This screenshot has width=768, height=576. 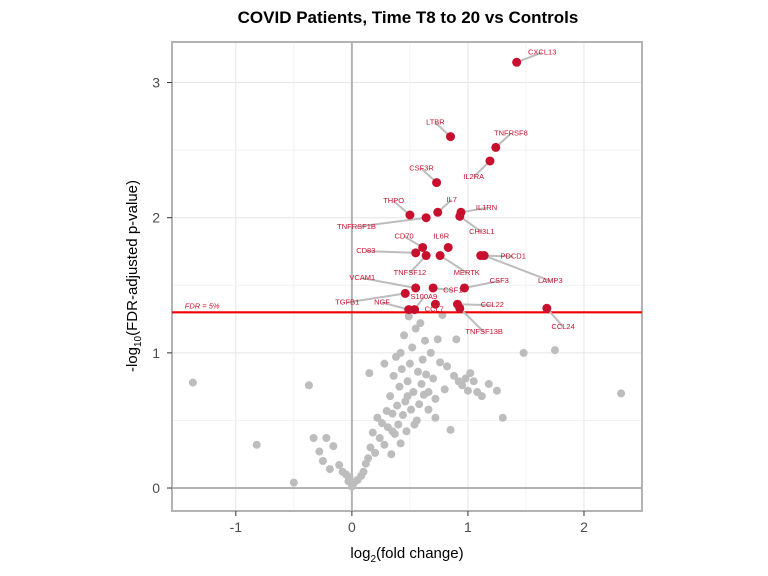 I want to click on y-tick-label: 3, so click(x=156, y=83).